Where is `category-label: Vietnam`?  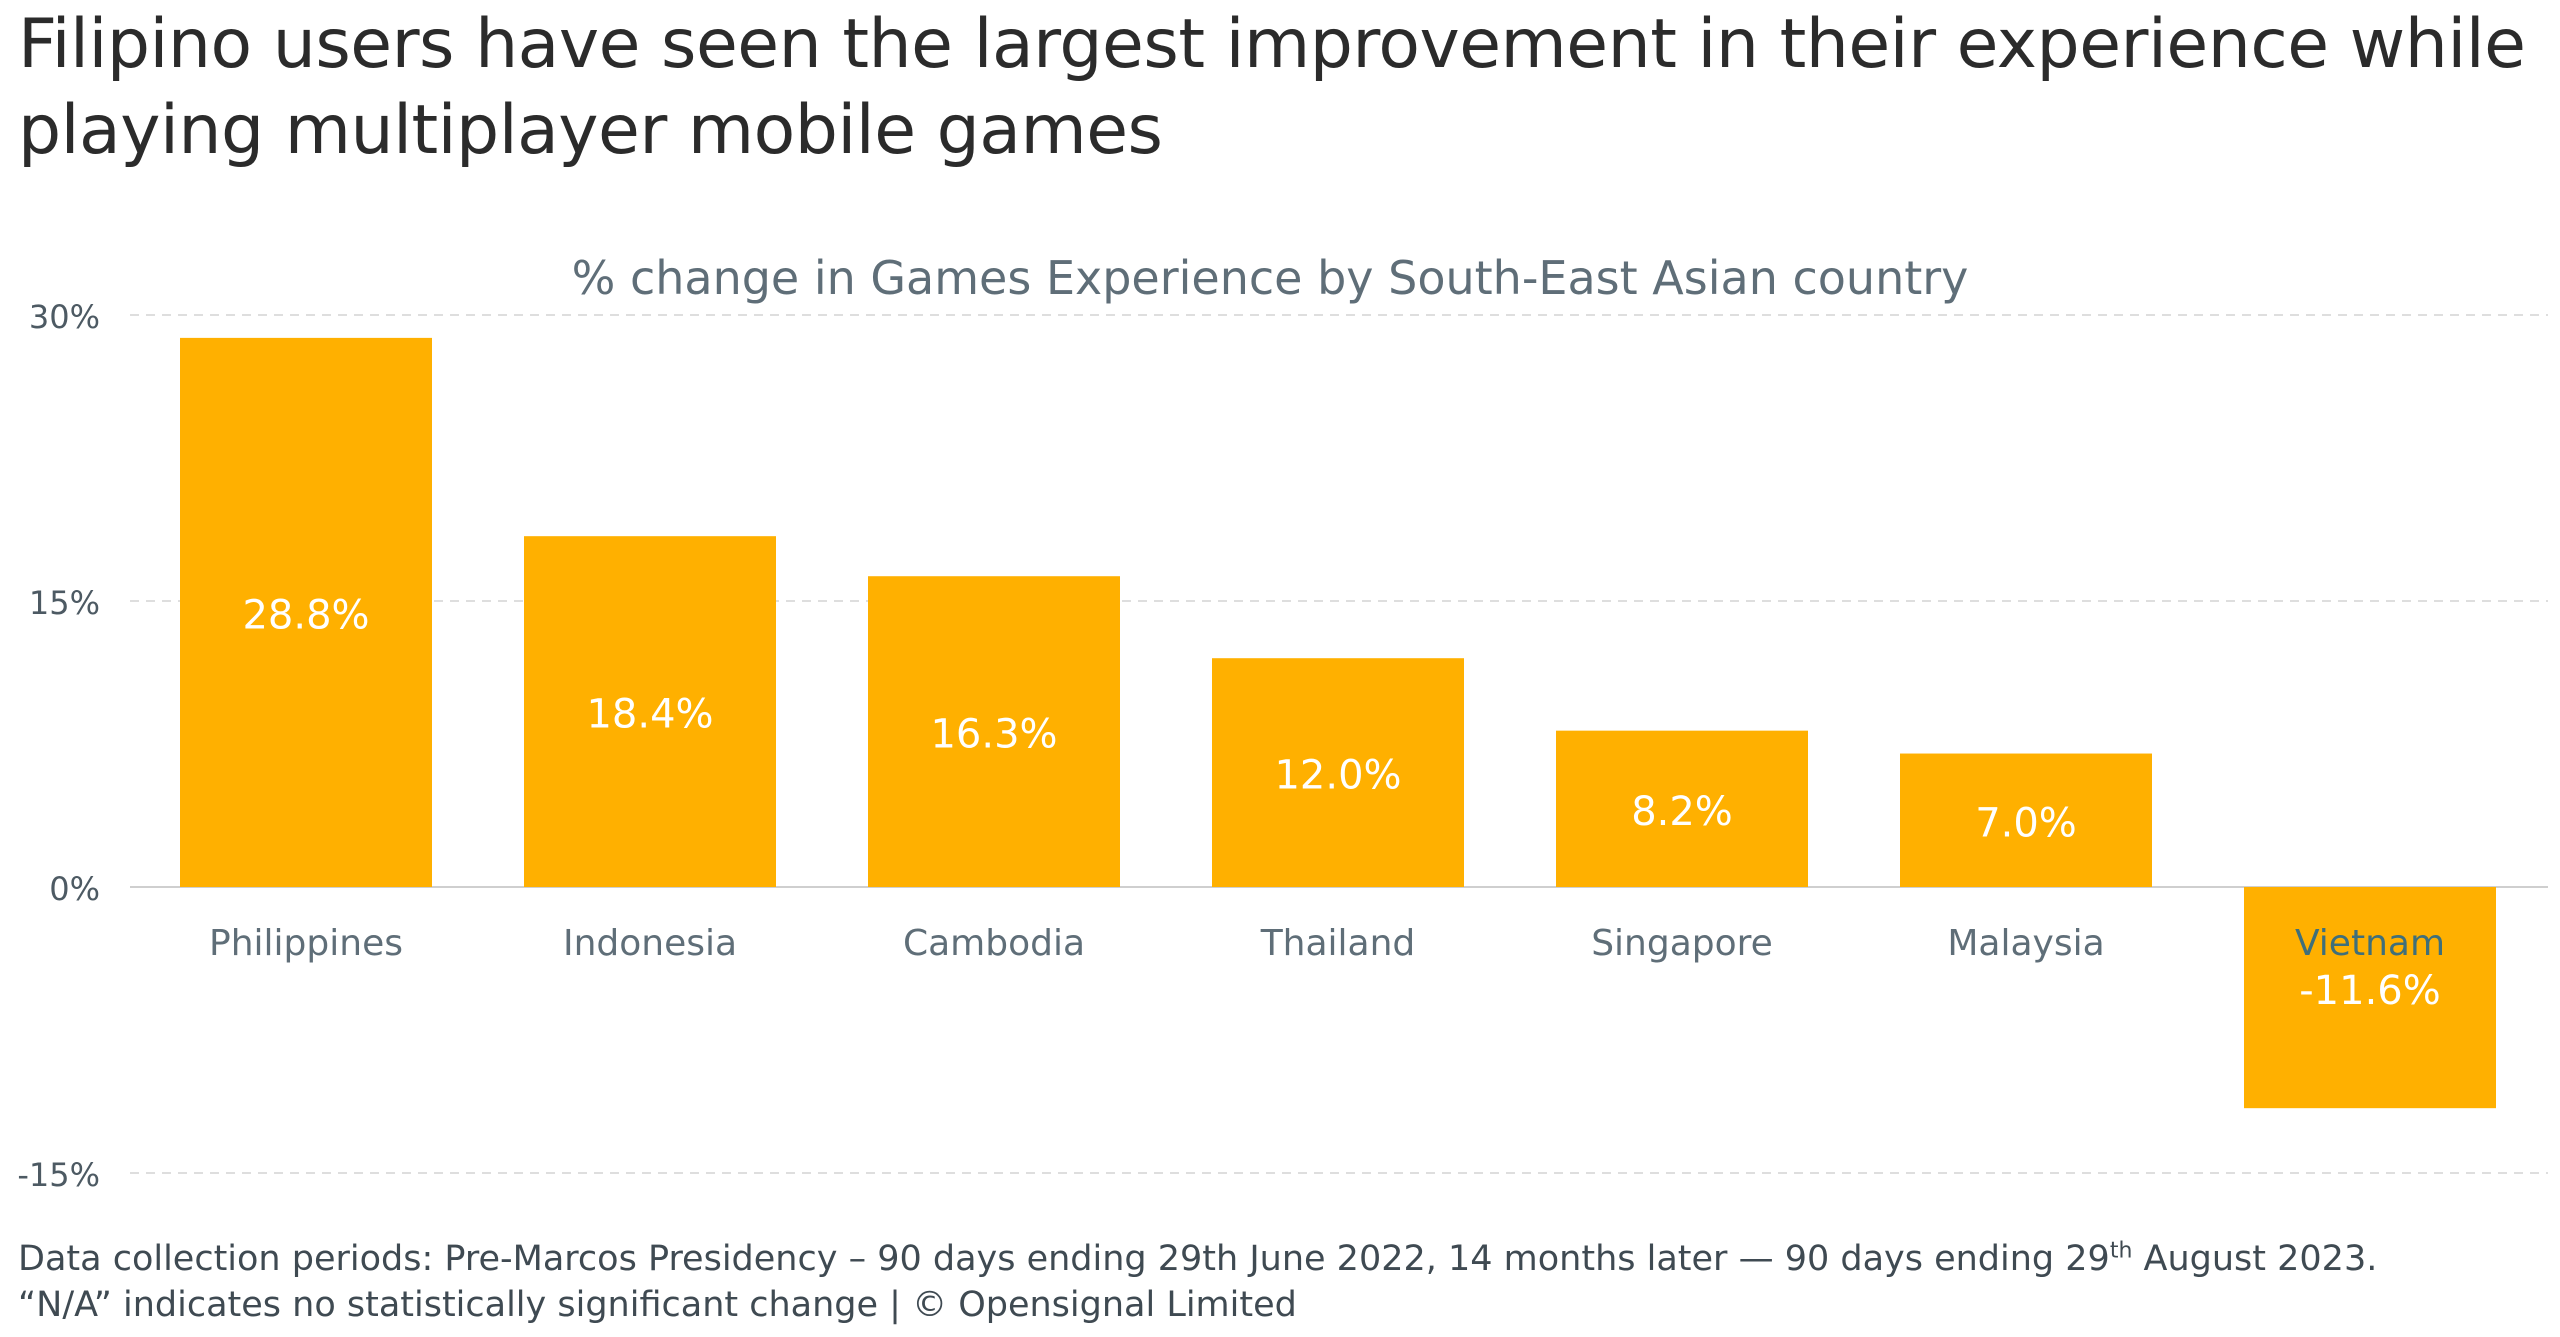 category-label: Vietnam is located at coordinates (2370, 943).